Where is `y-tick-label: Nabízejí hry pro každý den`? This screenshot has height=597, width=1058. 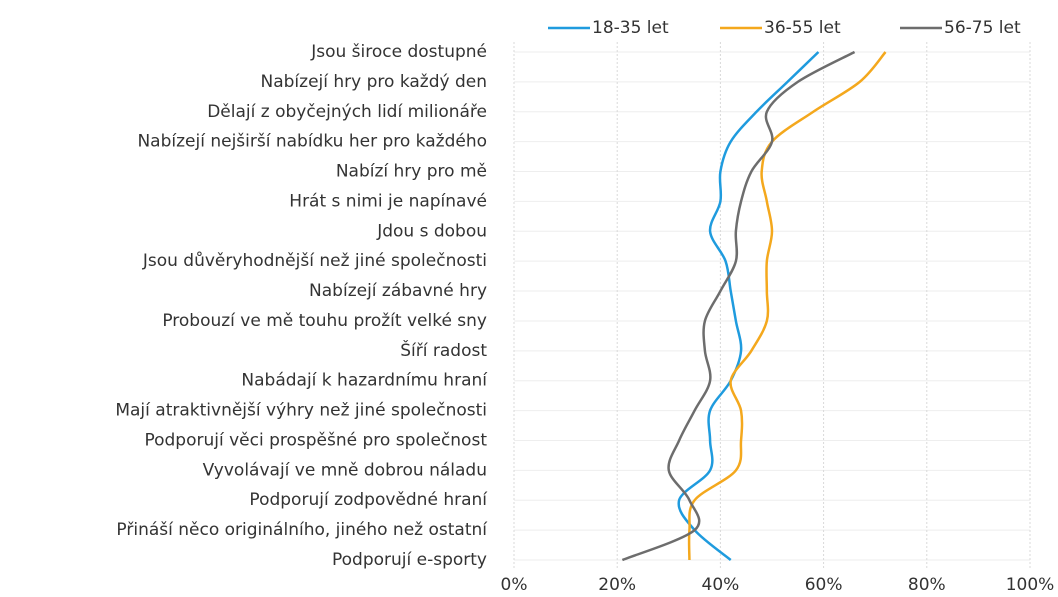 y-tick-label: Nabízejí hry pro každý den is located at coordinates (374, 82).